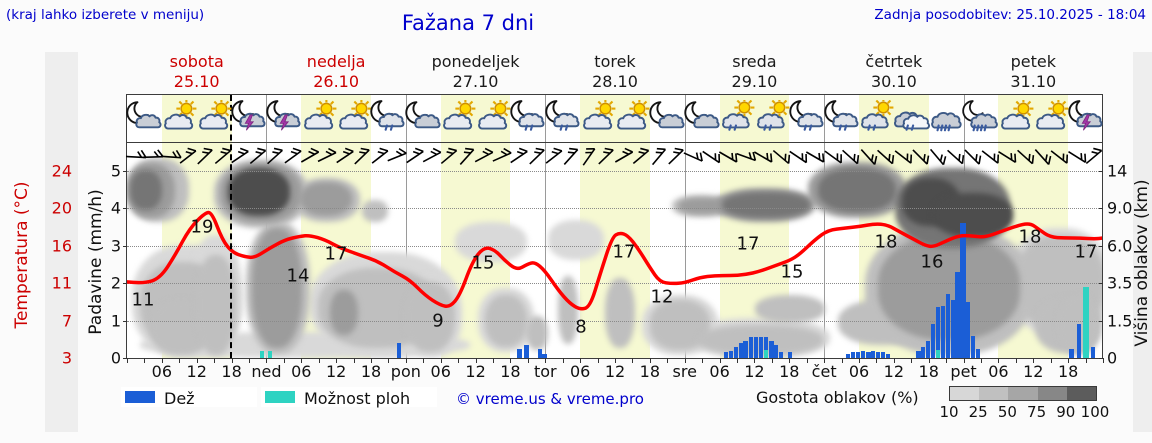  What do you see at coordinates (144, 118) in the screenshot?
I see `weather-icon-moon-cloud` at bounding box center [144, 118].